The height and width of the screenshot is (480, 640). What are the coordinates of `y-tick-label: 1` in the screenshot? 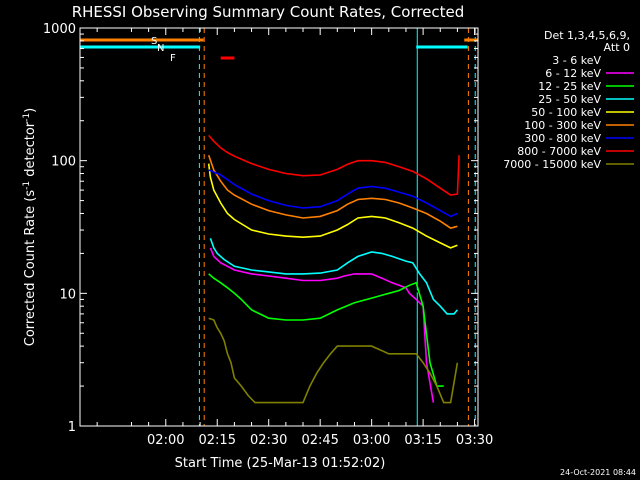 It's located at (72, 427).